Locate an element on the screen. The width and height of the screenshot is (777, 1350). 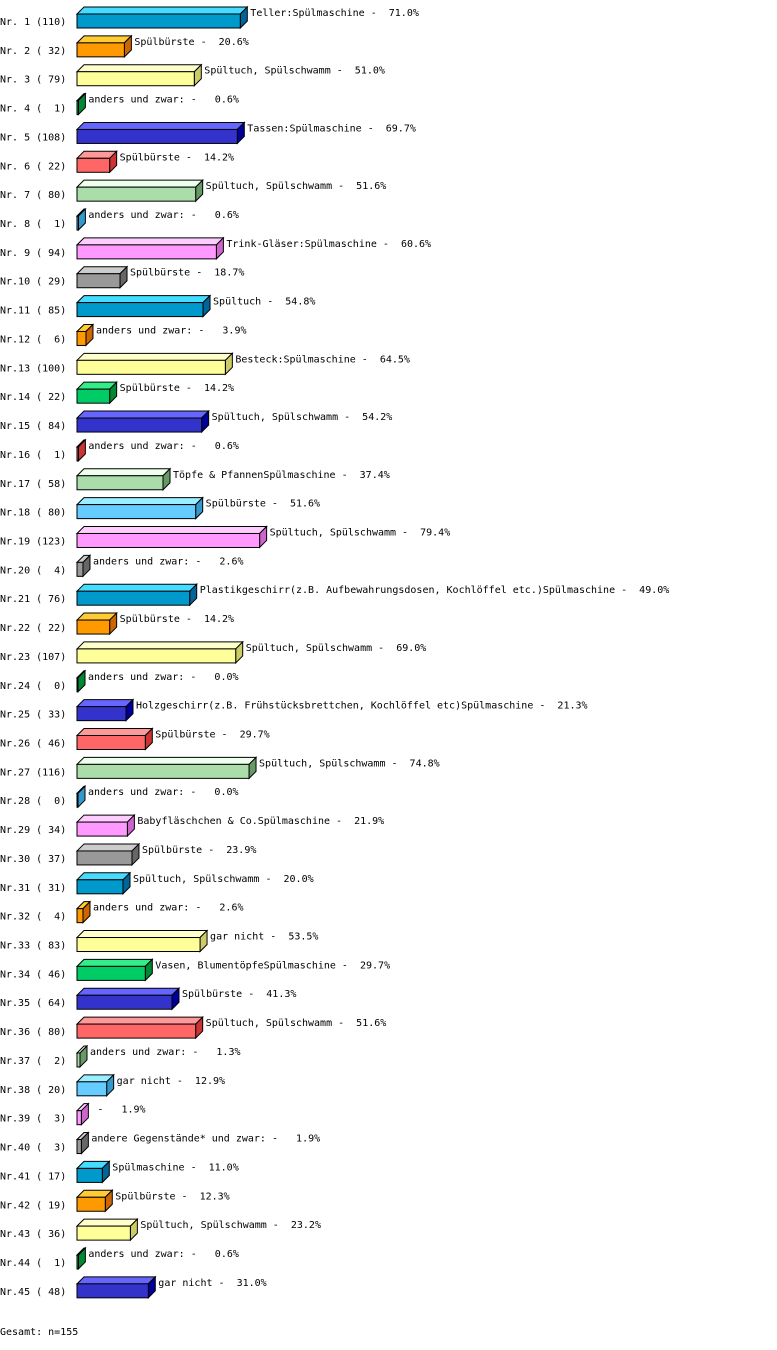
row-label: Nr. 6 ( 22) is located at coordinates (33, 166).